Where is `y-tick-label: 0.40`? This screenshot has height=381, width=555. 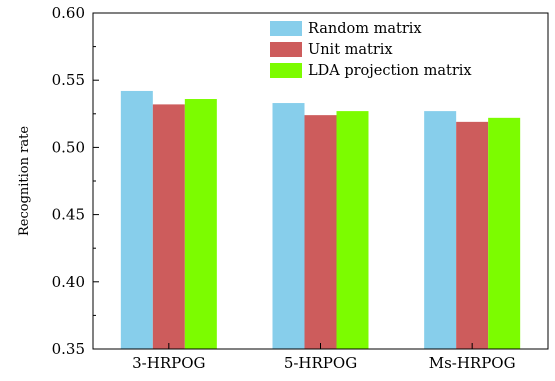 y-tick-label: 0.40 is located at coordinates (68, 282).